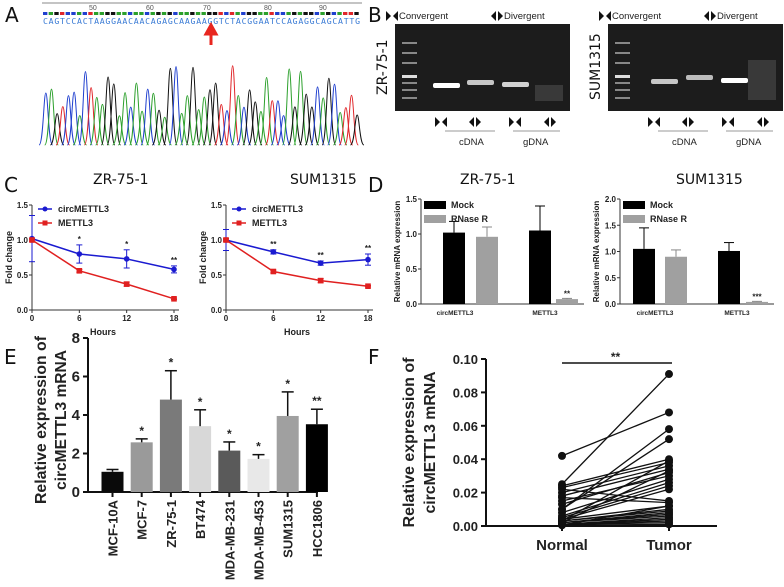 The height and width of the screenshot is (587, 784). I want to click on cdna-label: cDNA, so click(471, 142).